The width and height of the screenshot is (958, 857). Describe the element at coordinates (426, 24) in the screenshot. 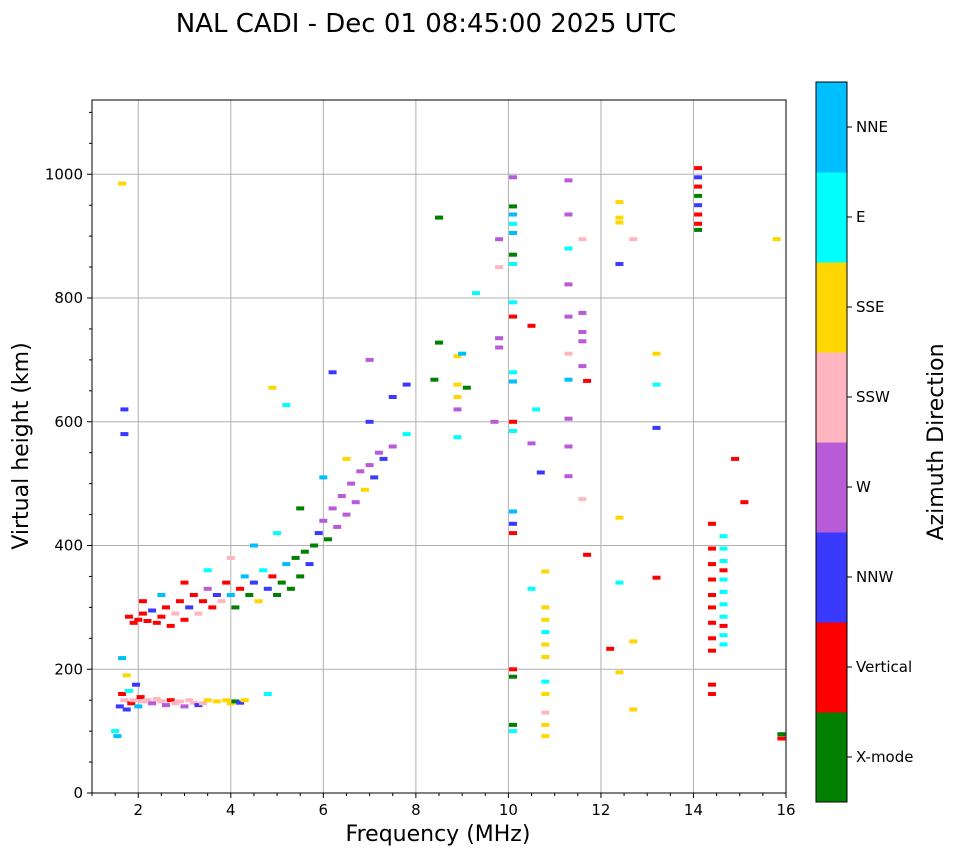

I see `chart-title: NAL CADI - Dec 01 08:45:00 2025 UTC` at that location.